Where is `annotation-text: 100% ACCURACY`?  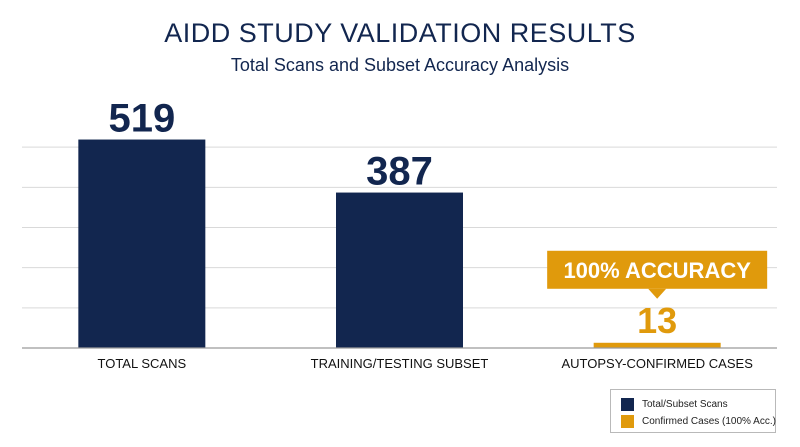
annotation-text: 100% ACCURACY is located at coordinates (657, 270).